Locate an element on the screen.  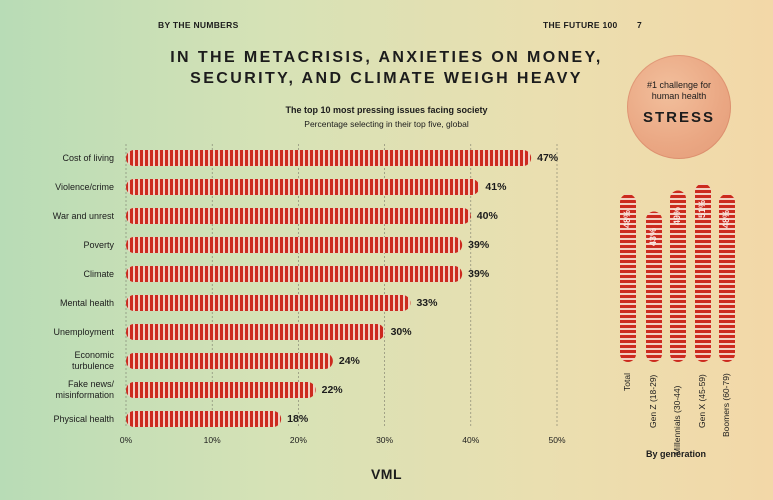
x-tick-label: 50% is located at coordinates (557, 440).